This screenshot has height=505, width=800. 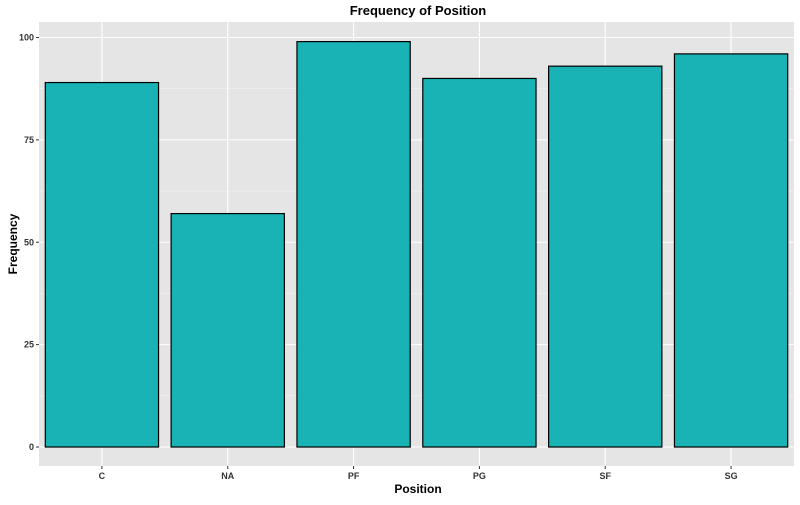 I want to click on x-tick-label-c: C, so click(x=102, y=476).